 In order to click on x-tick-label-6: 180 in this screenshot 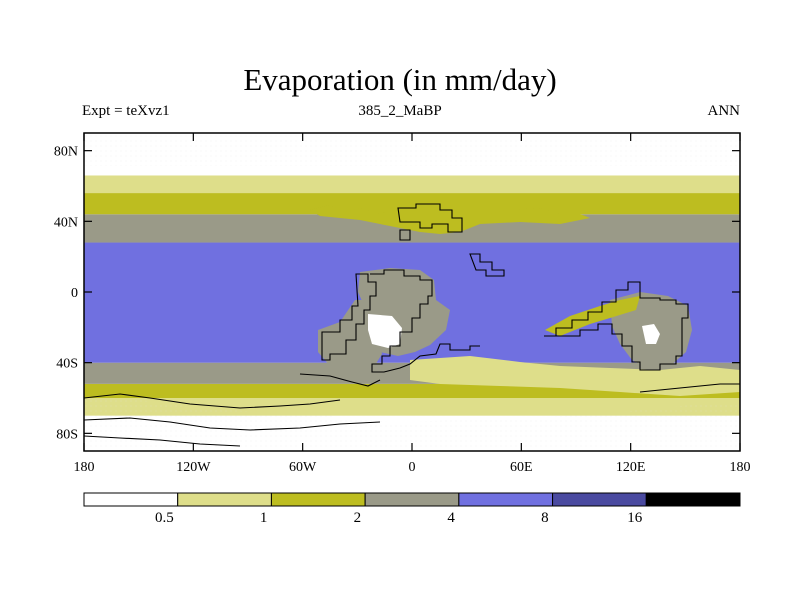, I will do `click(740, 467)`.